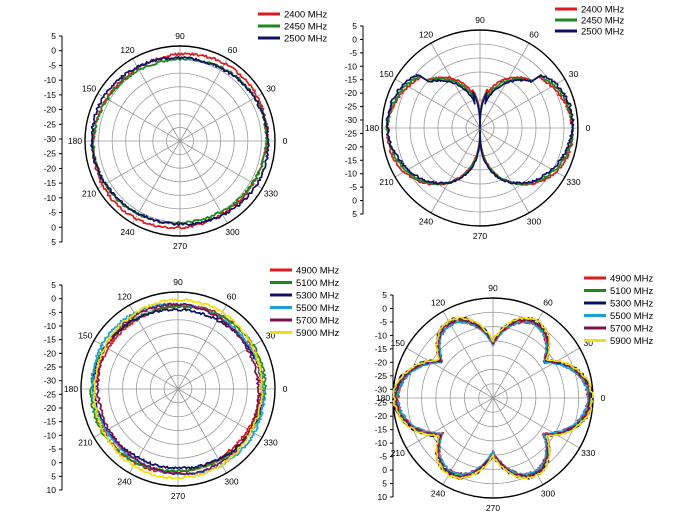 The height and width of the screenshot is (530, 700). What do you see at coordinates (306, 15) in the screenshot?
I see `legend-label: 2400 MHz` at bounding box center [306, 15].